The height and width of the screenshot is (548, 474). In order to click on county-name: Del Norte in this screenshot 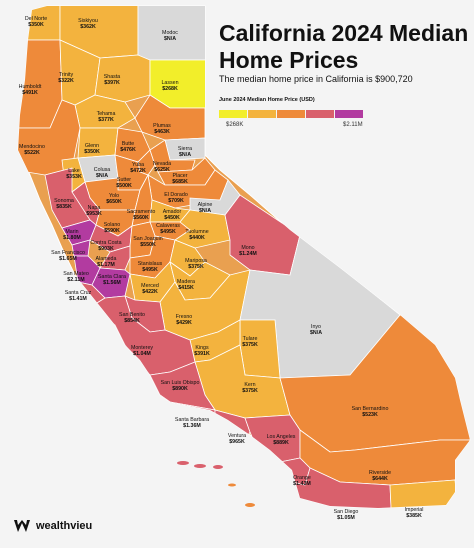, I will do `click(36, 19)`.